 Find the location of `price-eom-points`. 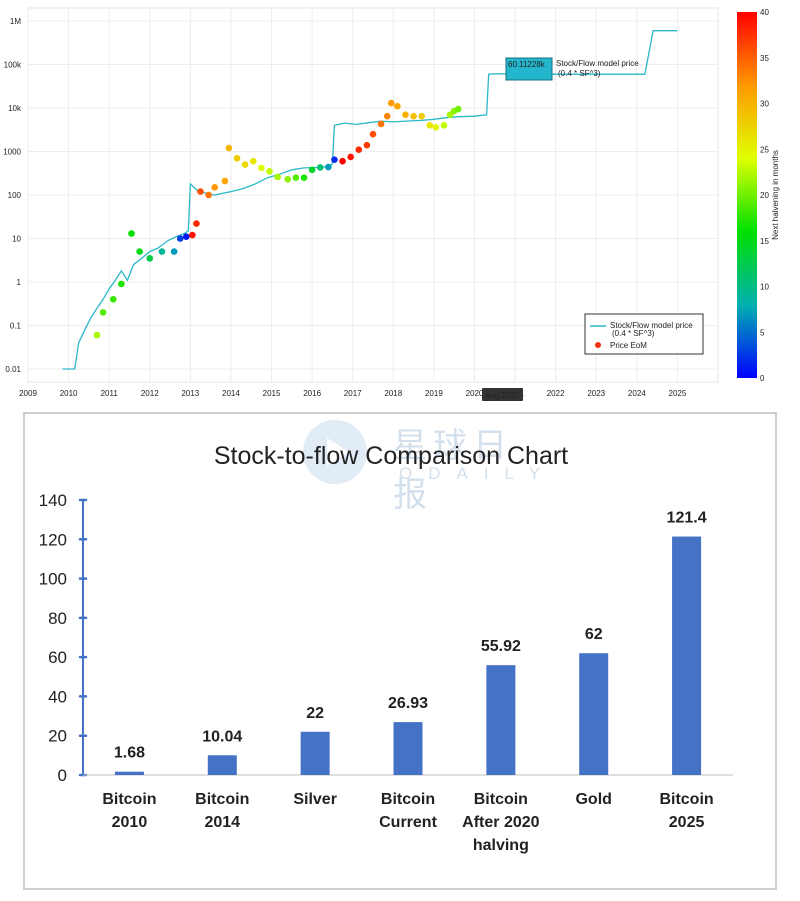

price-eom-points is located at coordinates (277, 219).